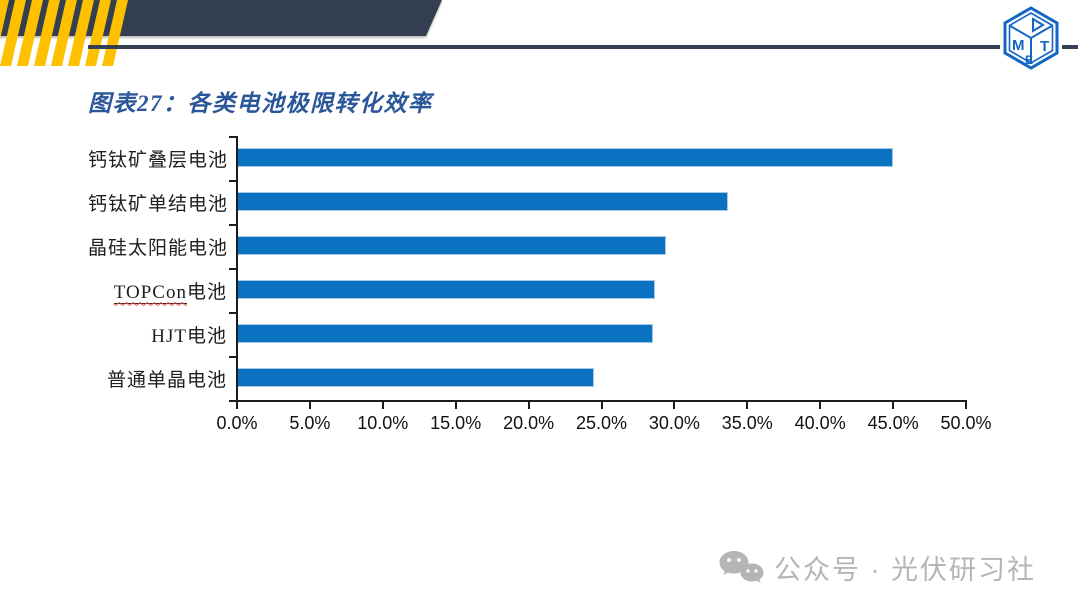  I want to click on x-axis-line, so click(601, 401).